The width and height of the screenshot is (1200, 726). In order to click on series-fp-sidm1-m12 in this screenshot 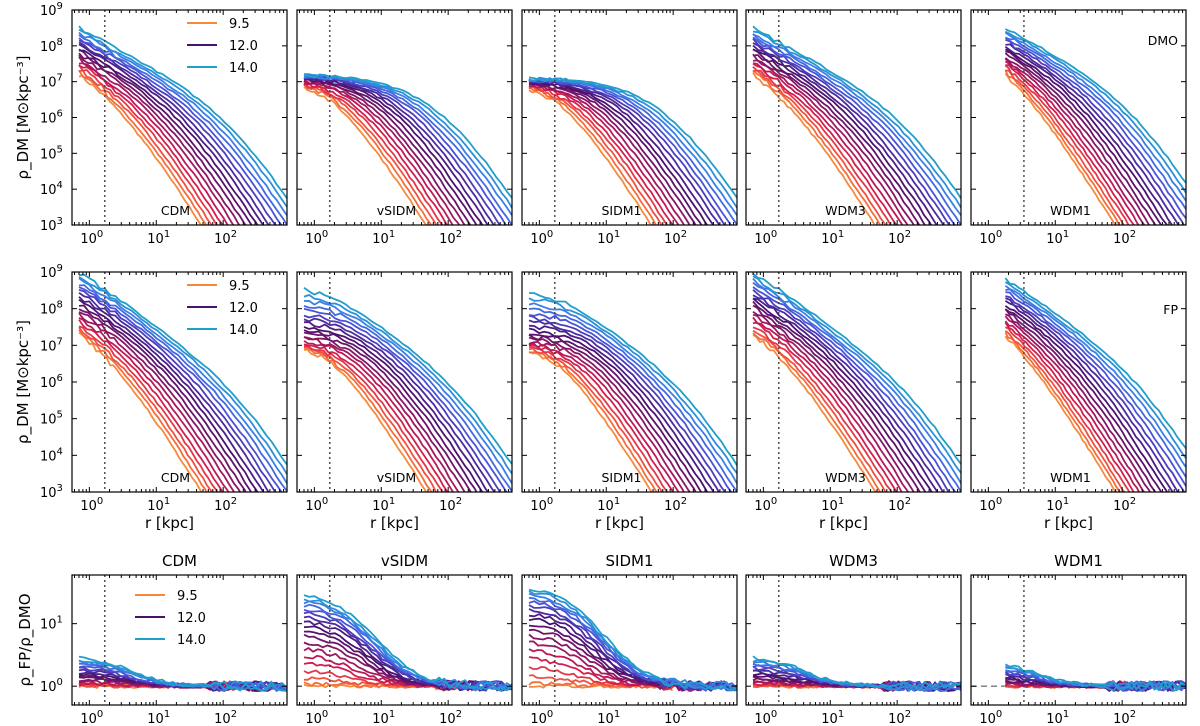, I will do `click(618, 409)`.